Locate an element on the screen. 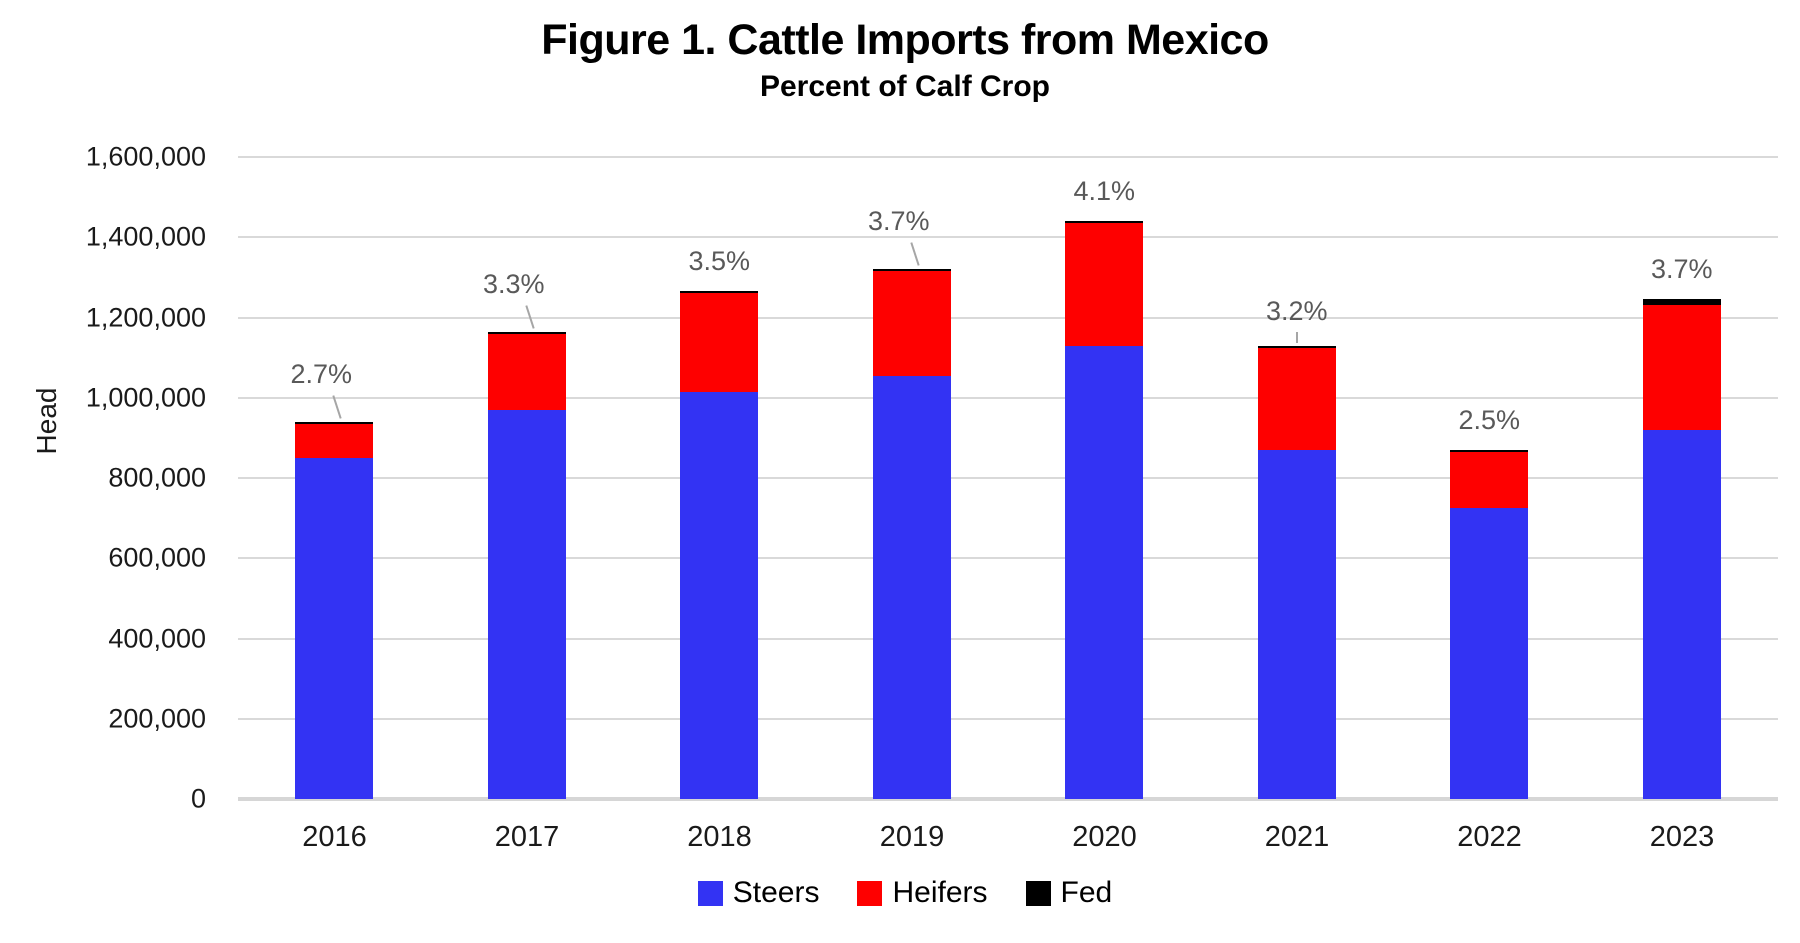 Image resolution: width=1800 pixels, height=943 pixels. y-tick-label: 200,000 is located at coordinates (157, 718).